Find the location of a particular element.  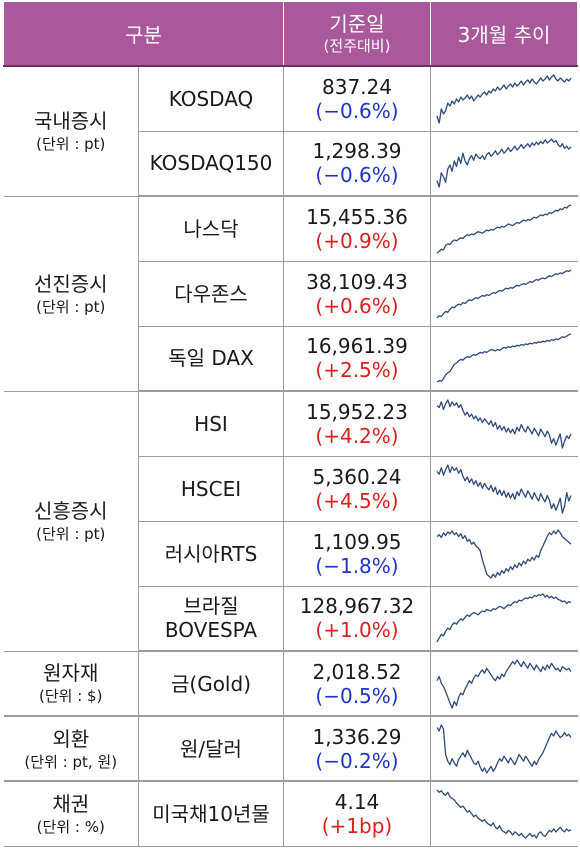

header-trend: 3개월 추이 is located at coordinates (504, 34).